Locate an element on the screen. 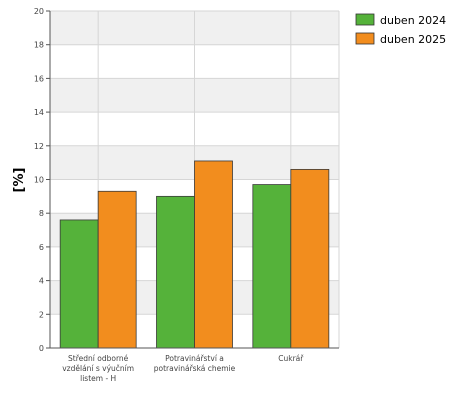 This screenshot has width=450, height=400. y-tick-label: 4 is located at coordinates (41, 281).